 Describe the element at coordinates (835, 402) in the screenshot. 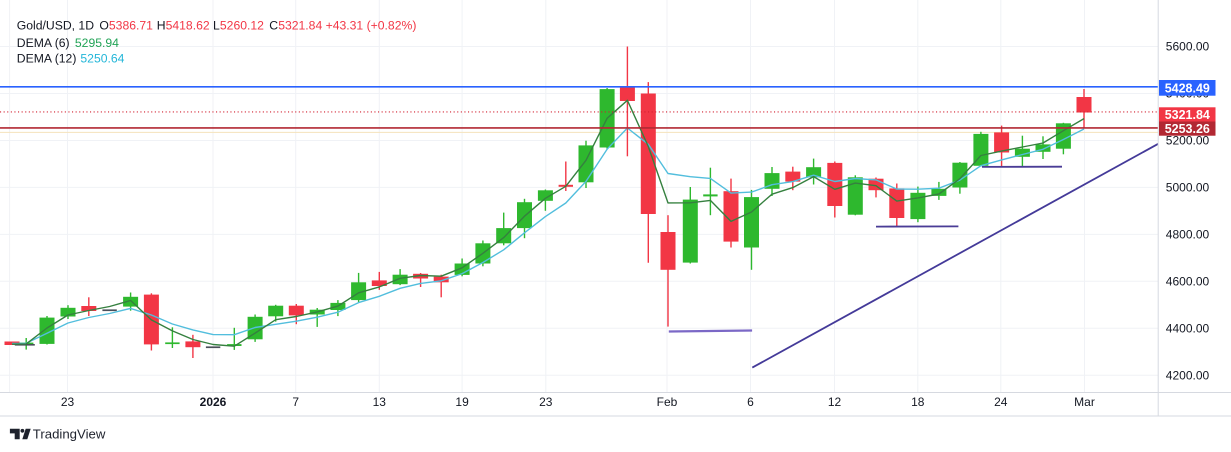

I see `svg-text: 12` at that location.